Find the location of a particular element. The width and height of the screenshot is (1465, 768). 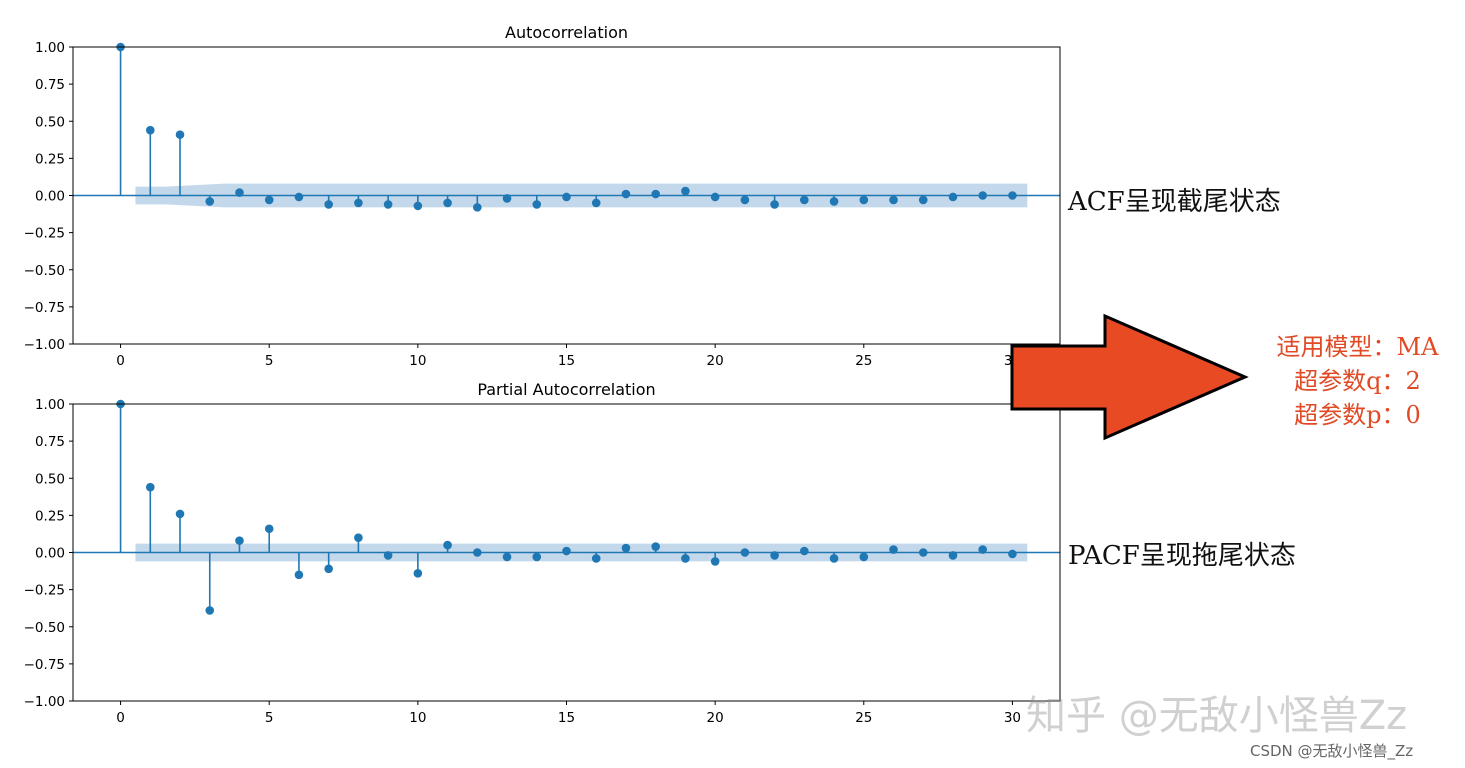

csdn-credit: CSDN @无敌小怪兽_Zz is located at coordinates (1332, 751).